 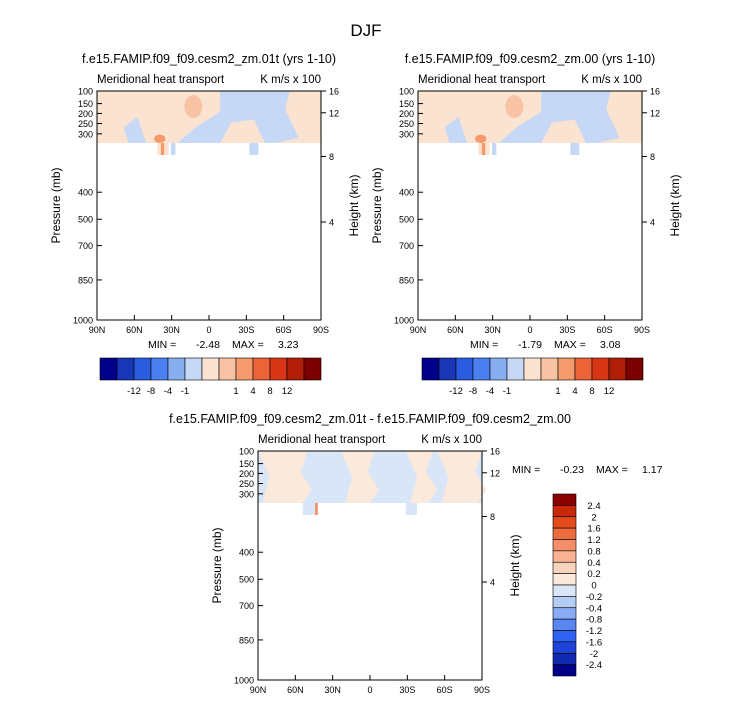 What do you see at coordinates (482, 690) in the screenshot?
I see `x-tick-label: 90S` at bounding box center [482, 690].